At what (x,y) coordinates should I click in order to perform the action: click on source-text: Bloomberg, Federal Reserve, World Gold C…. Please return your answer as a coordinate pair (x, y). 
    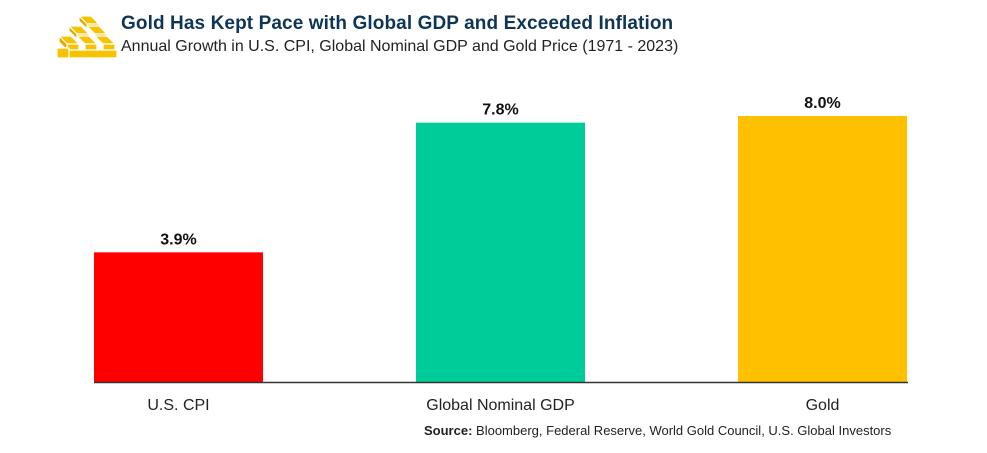
    Looking at the image, I should click on (684, 430).